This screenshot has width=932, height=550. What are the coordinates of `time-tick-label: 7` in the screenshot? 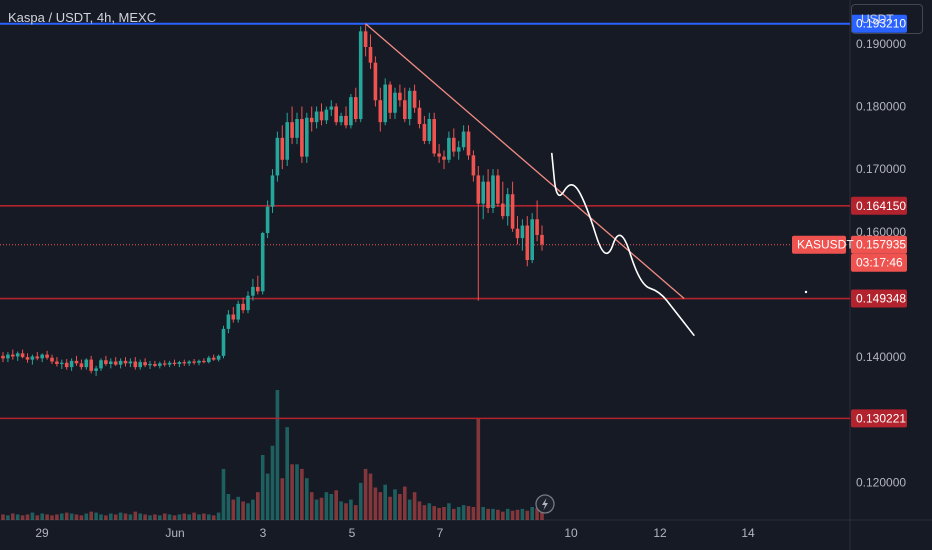 It's located at (440, 533).